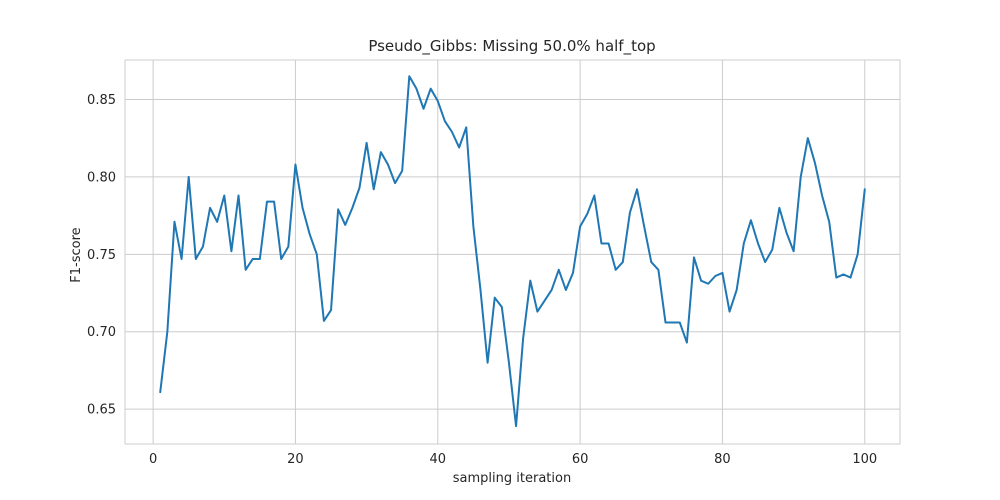 The width and height of the screenshot is (1000, 500). I want to click on y-tick-labels: 0.65 0.70 0.75 0.80 0.85, so click(101, 255).